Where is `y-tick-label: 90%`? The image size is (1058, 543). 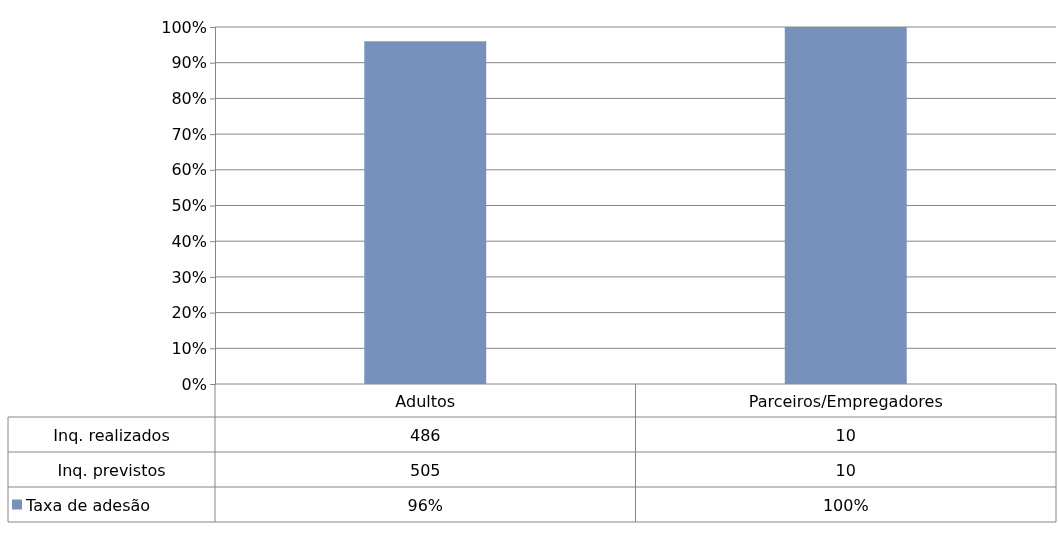
y-tick-label: 90% is located at coordinates (189, 63).